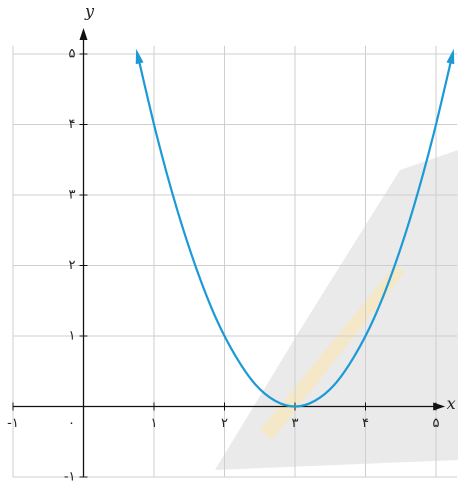  What do you see at coordinates (13, 423) in the screenshot?
I see `x-tick-label: -۱` at bounding box center [13, 423].